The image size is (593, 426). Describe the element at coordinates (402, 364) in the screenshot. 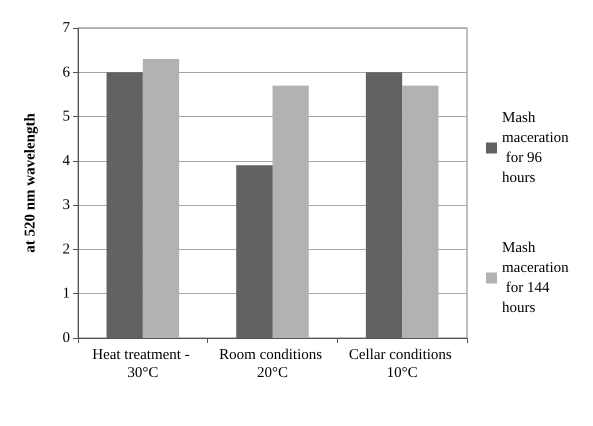

I see `x-tick-label: Cellar conditions 10°C` at that location.